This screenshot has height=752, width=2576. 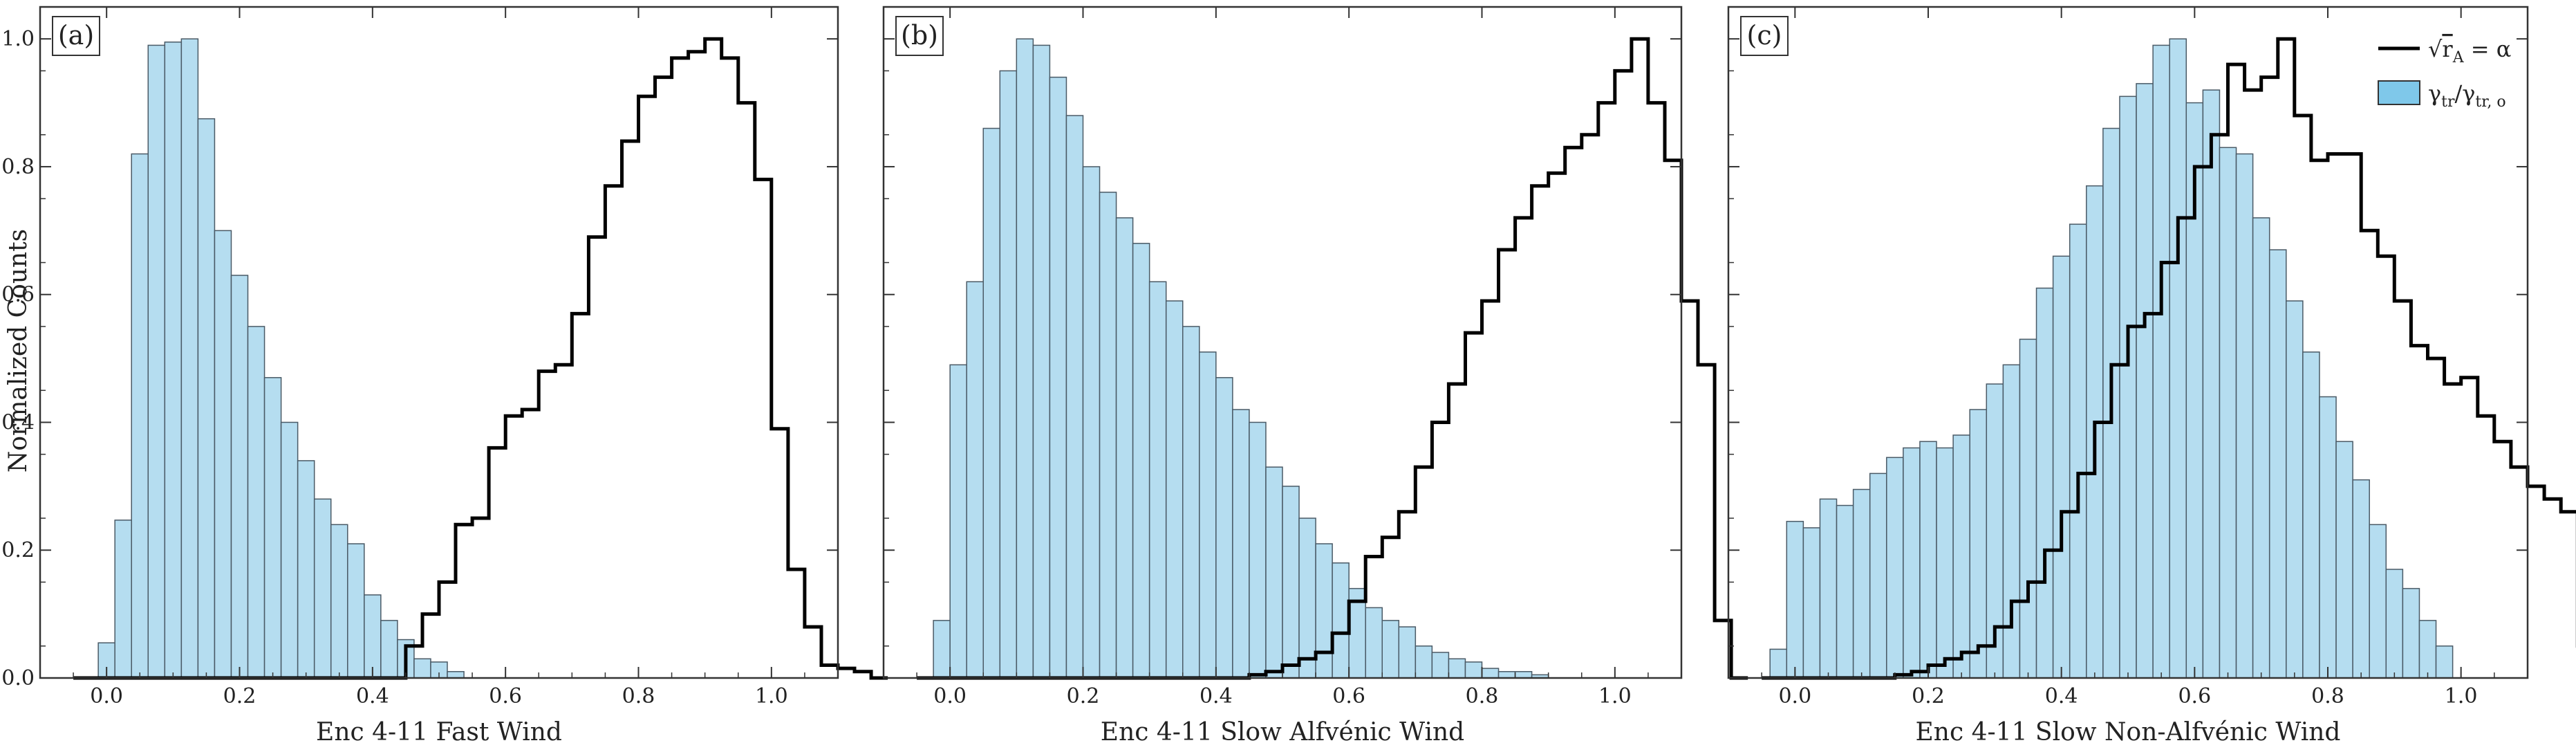 What do you see at coordinates (18, 550) in the screenshot?
I see `y-tick-label: 0.2` at bounding box center [18, 550].